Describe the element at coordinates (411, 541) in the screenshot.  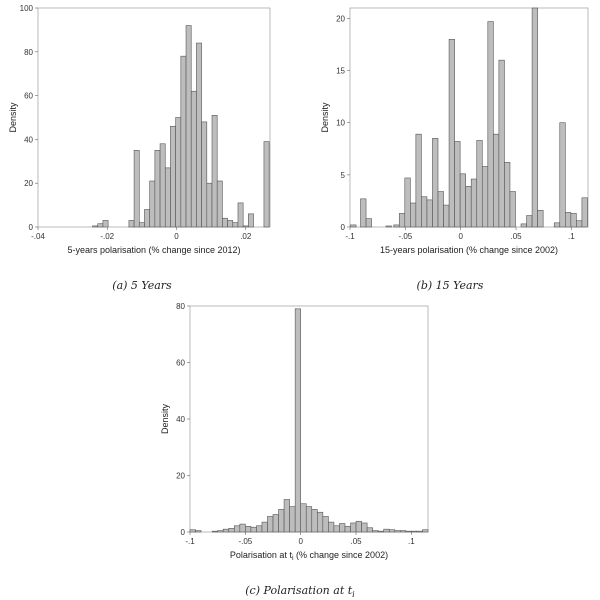
I see `x-tick-label: .1` at that location.